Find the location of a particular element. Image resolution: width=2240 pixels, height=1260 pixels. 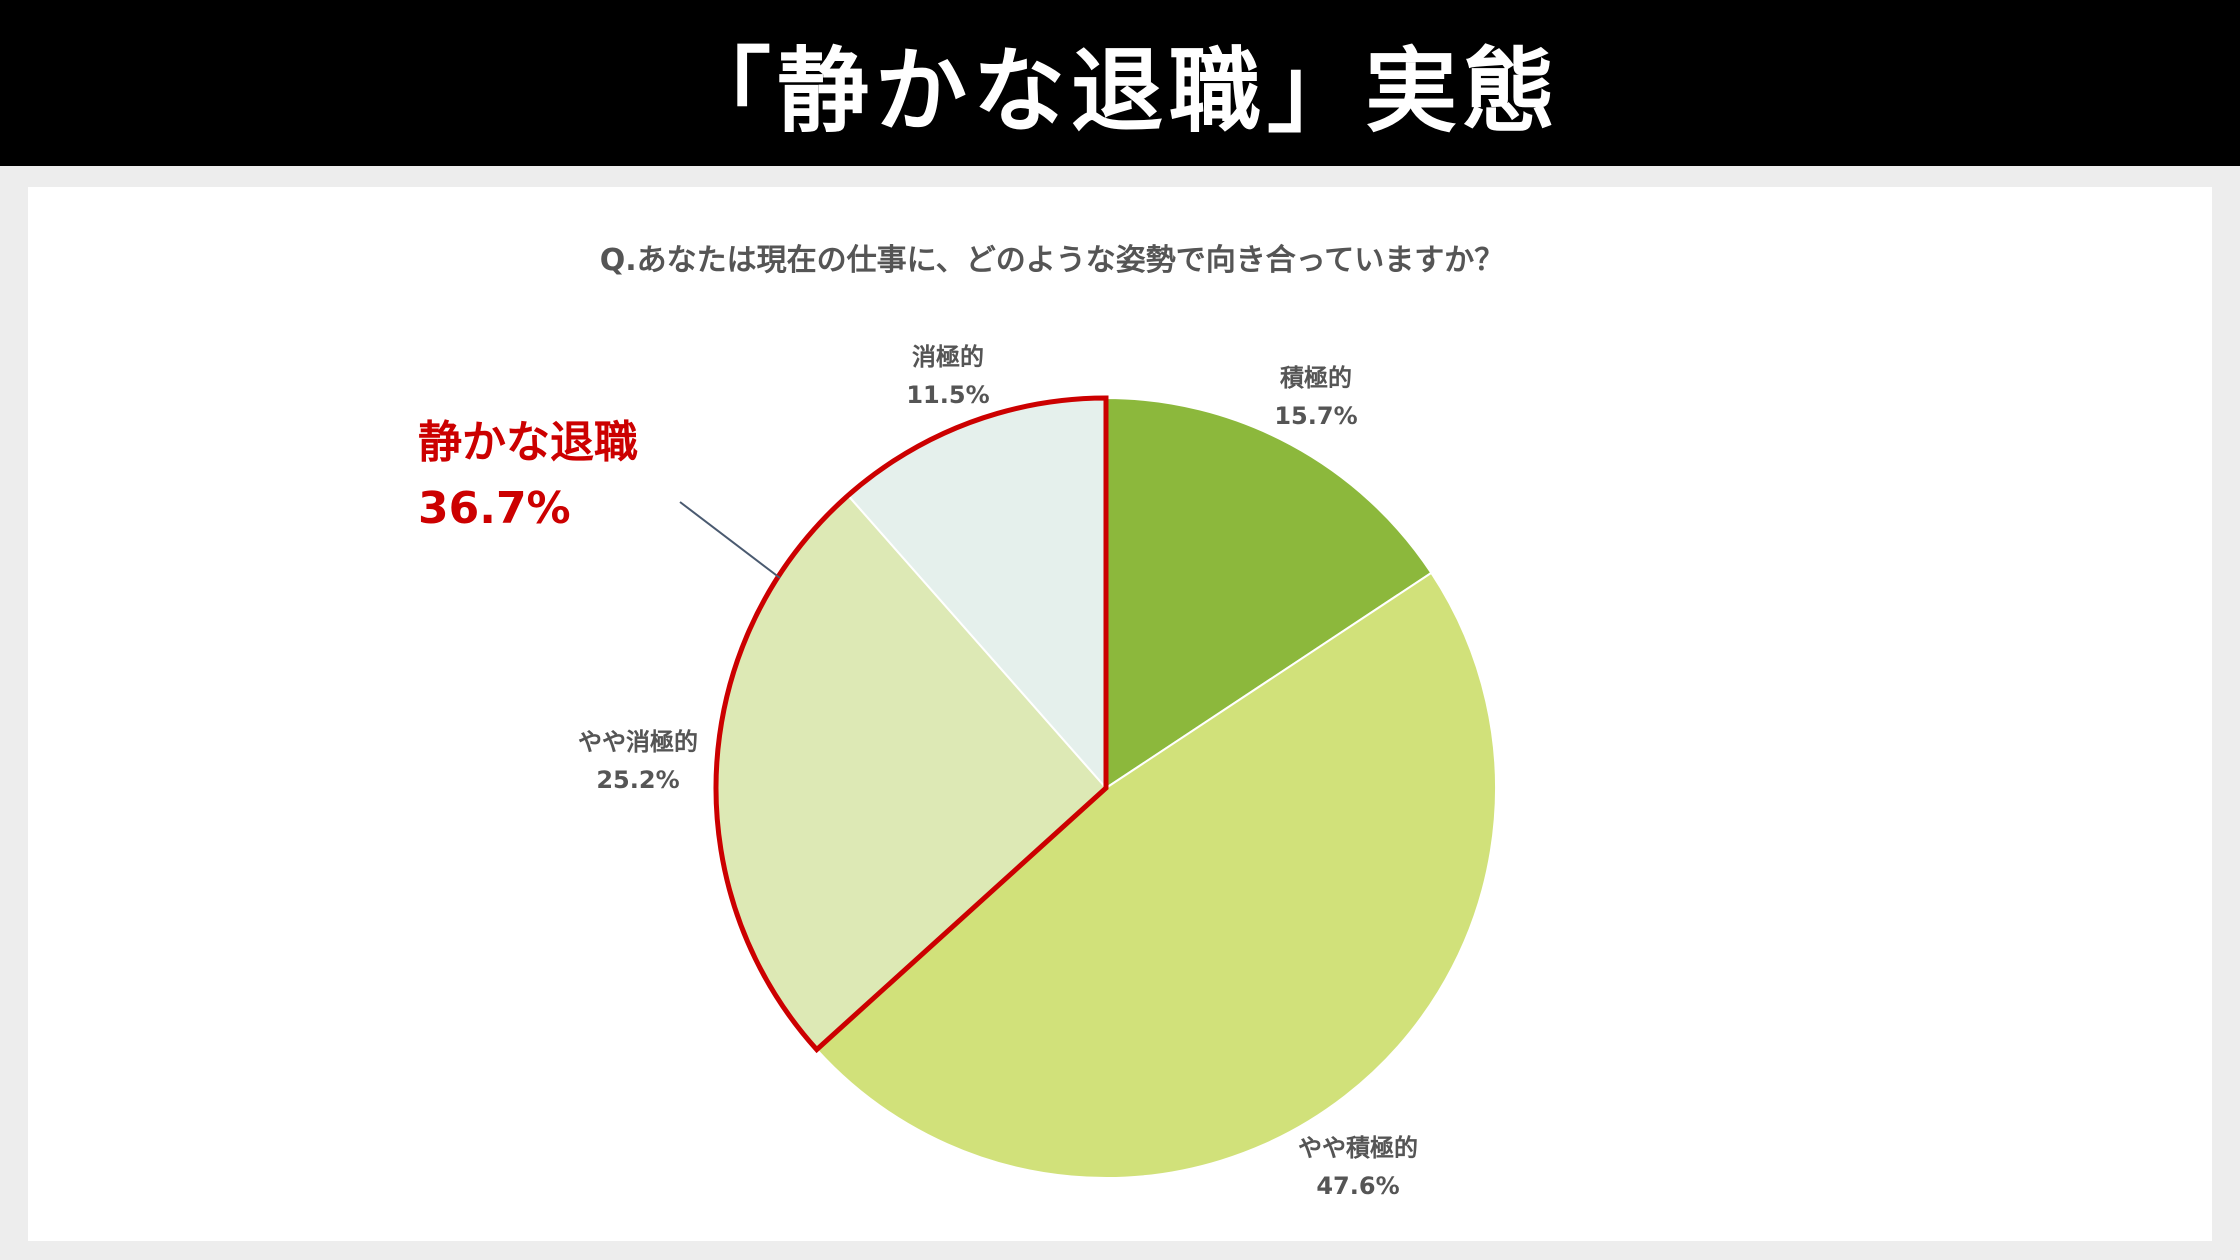

slice-value-label: 25.2% is located at coordinates (637, 780).